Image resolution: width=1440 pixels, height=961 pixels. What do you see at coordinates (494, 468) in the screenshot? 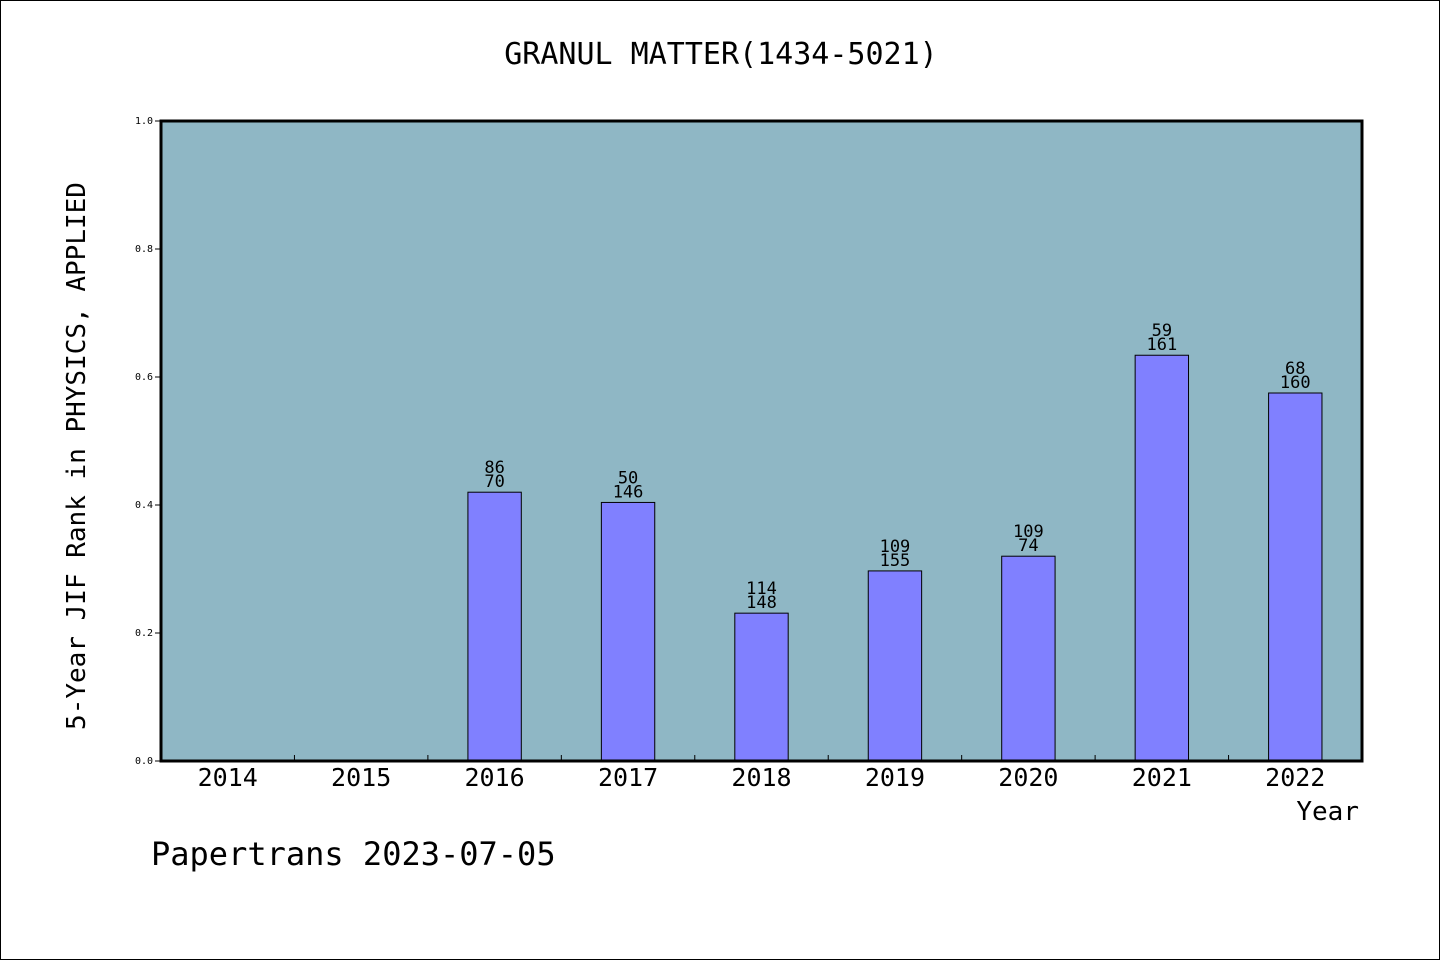
I see `bar-label-top: 86` at bounding box center [494, 468].